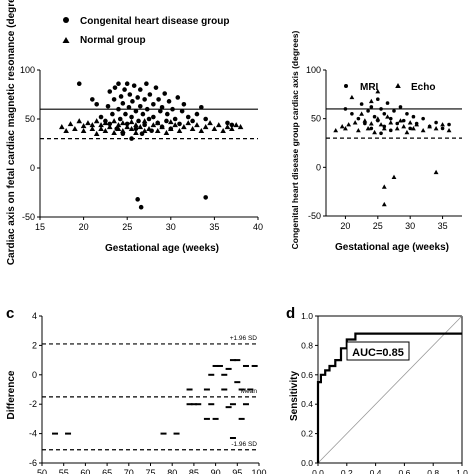 This screenshot has width=474, height=474. What do you see at coordinates (389, 397) in the screenshot?
I see `roc-curve` at bounding box center [389, 397].